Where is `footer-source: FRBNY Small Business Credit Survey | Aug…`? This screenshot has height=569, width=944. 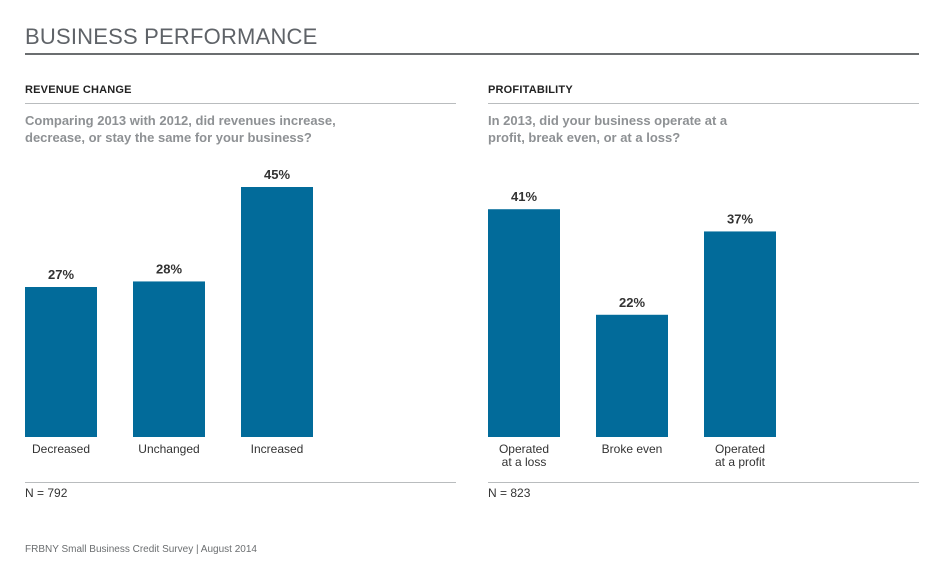
footer-source: FRBNY Small Business Credit Survey | Aug… is located at coordinates (141, 549).